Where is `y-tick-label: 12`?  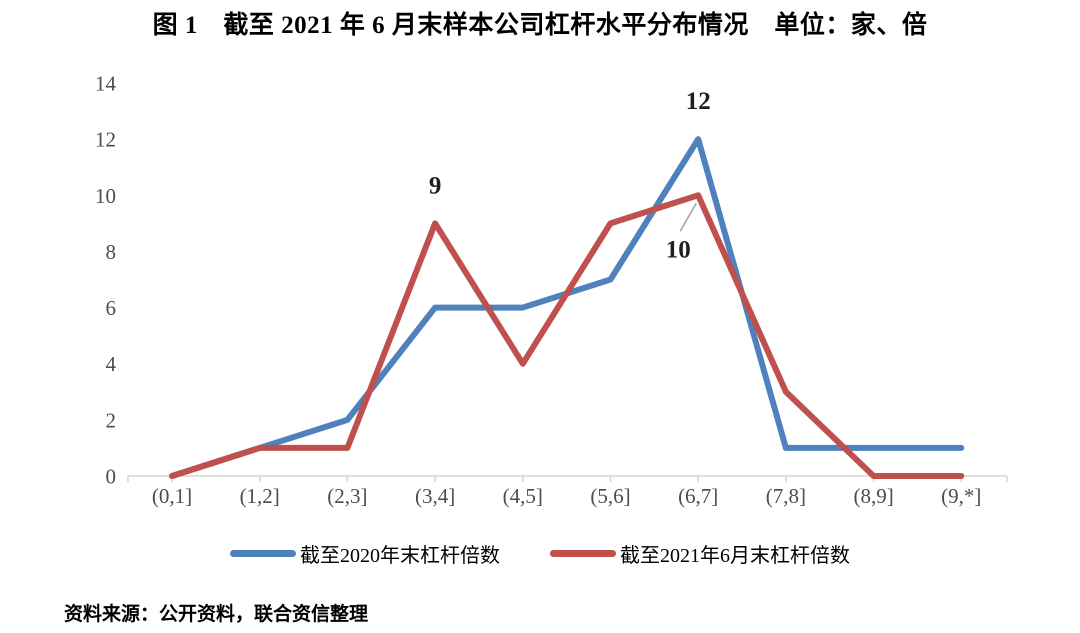 y-tick-label: 12 is located at coordinates (105, 139).